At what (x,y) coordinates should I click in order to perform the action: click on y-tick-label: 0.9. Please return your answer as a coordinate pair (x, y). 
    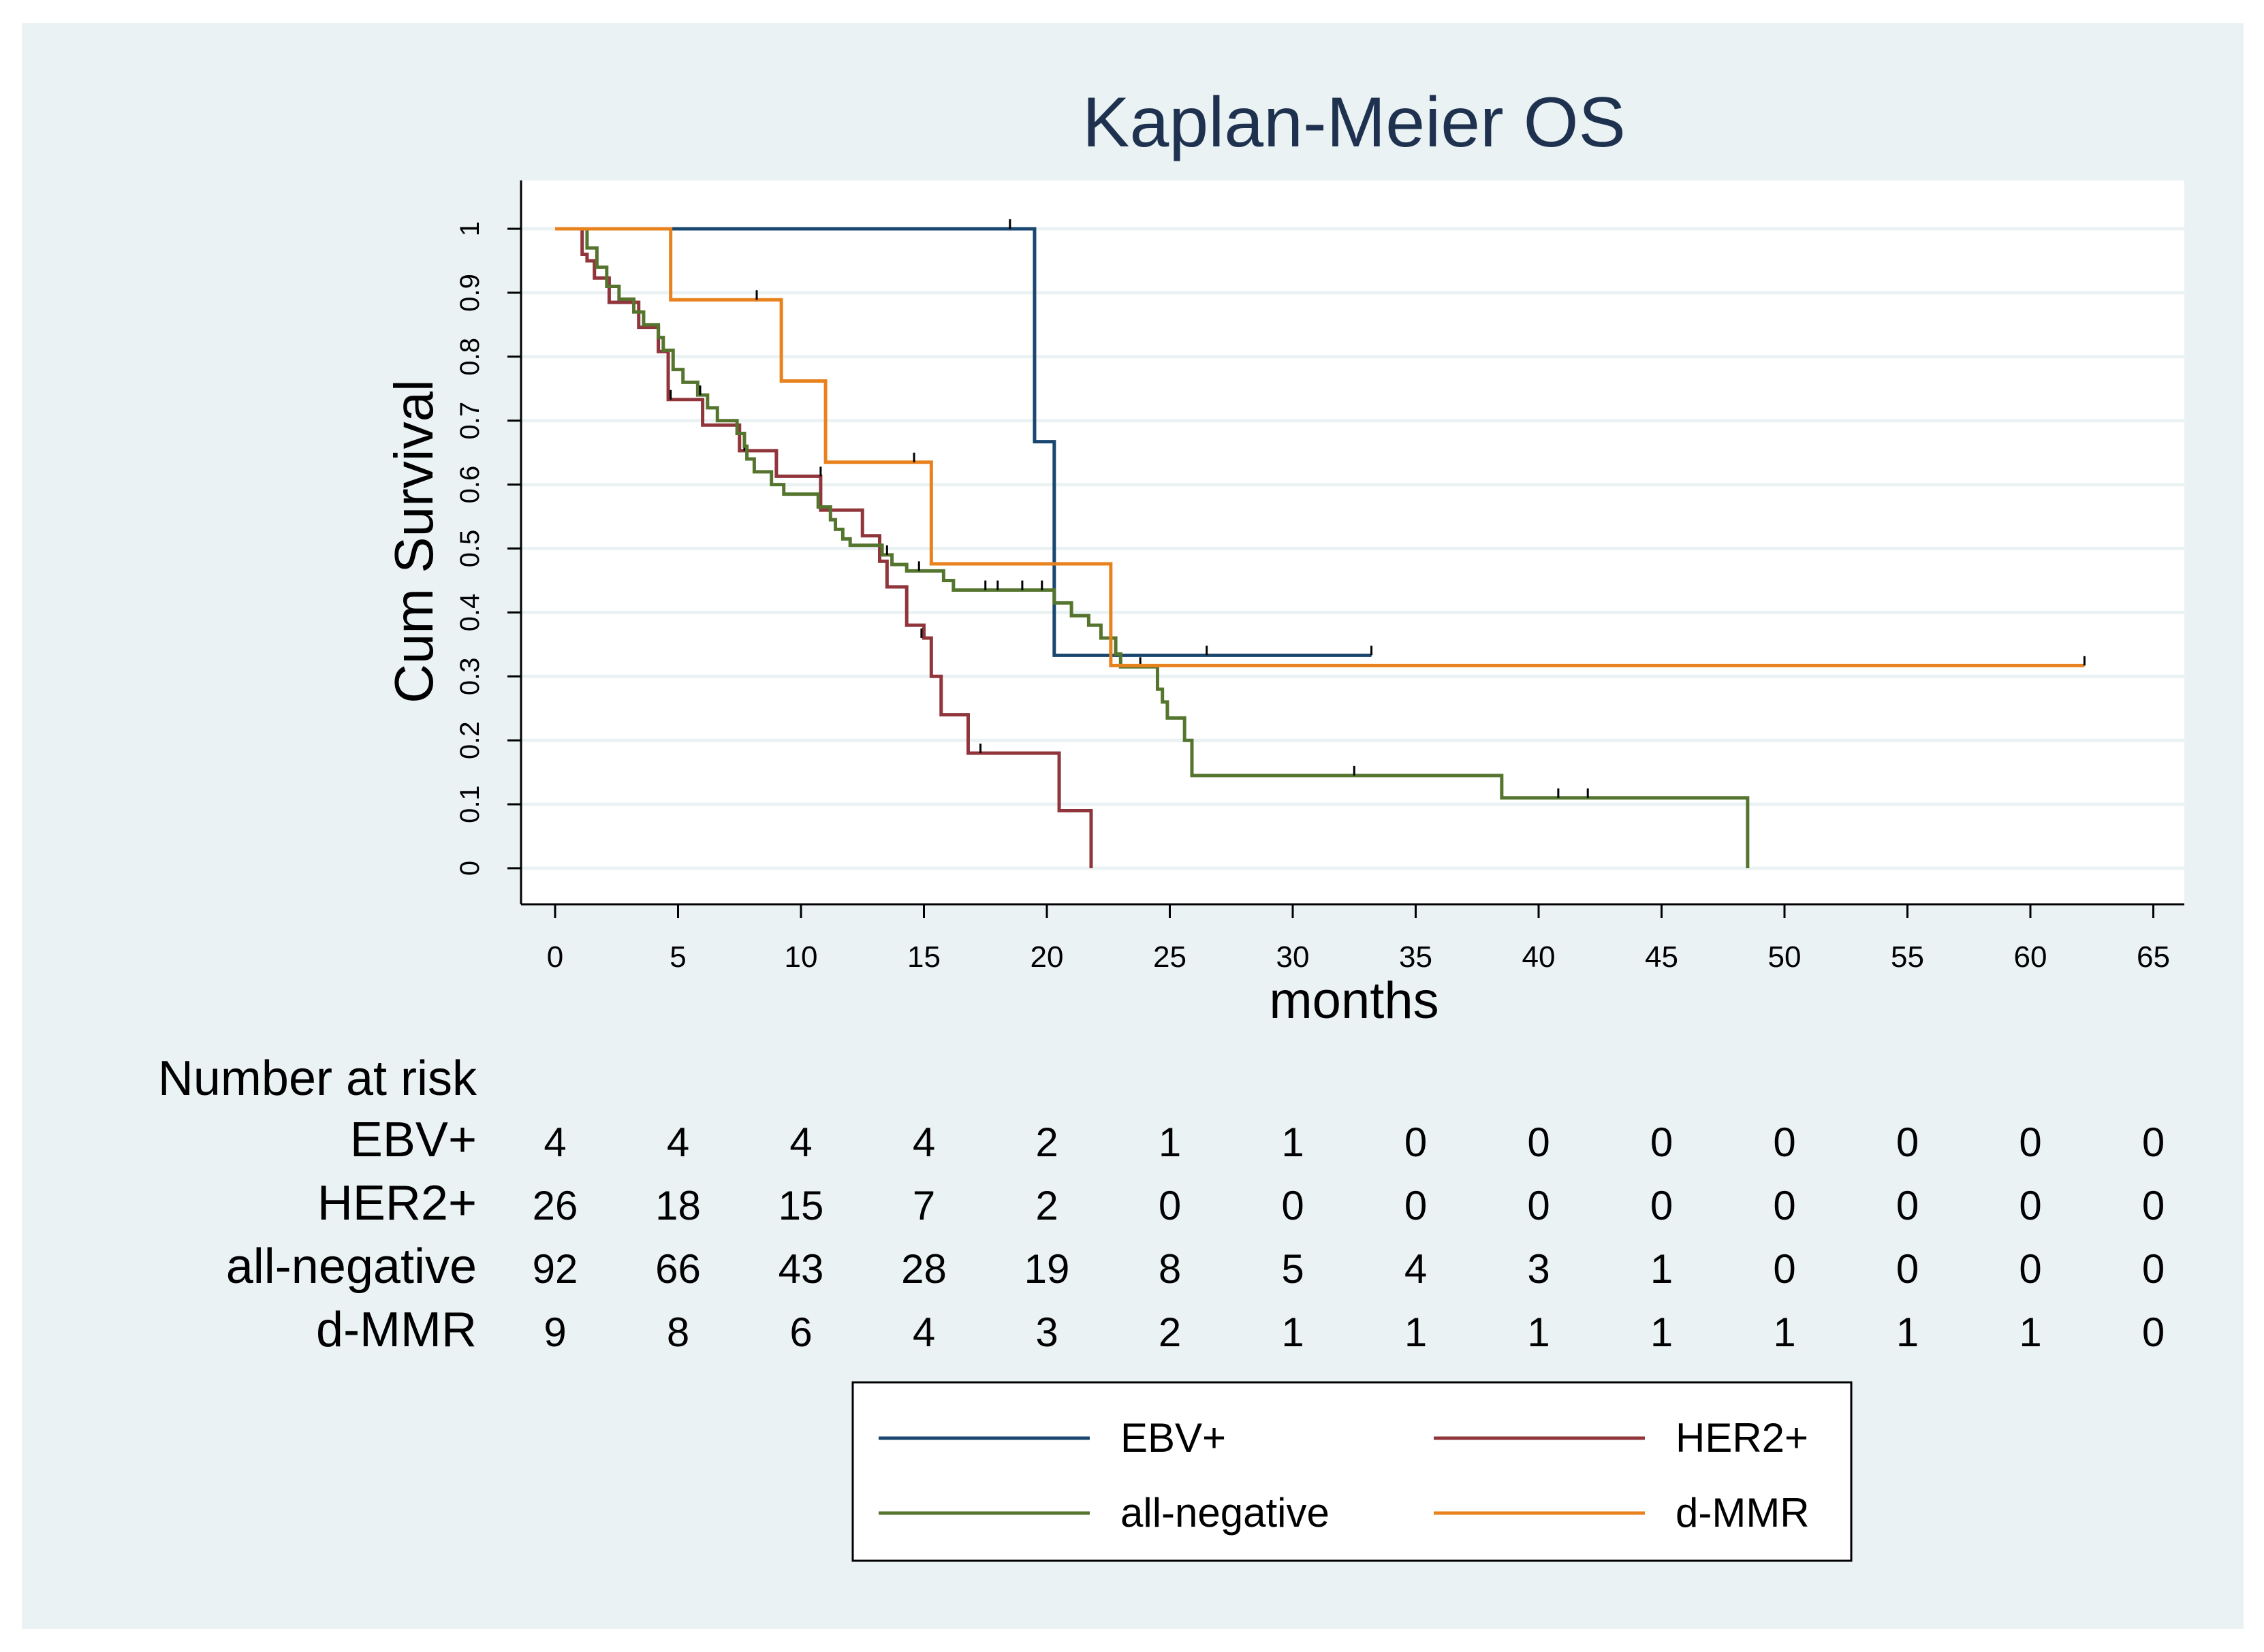
    Looking at the image, I should click on (470, 293).